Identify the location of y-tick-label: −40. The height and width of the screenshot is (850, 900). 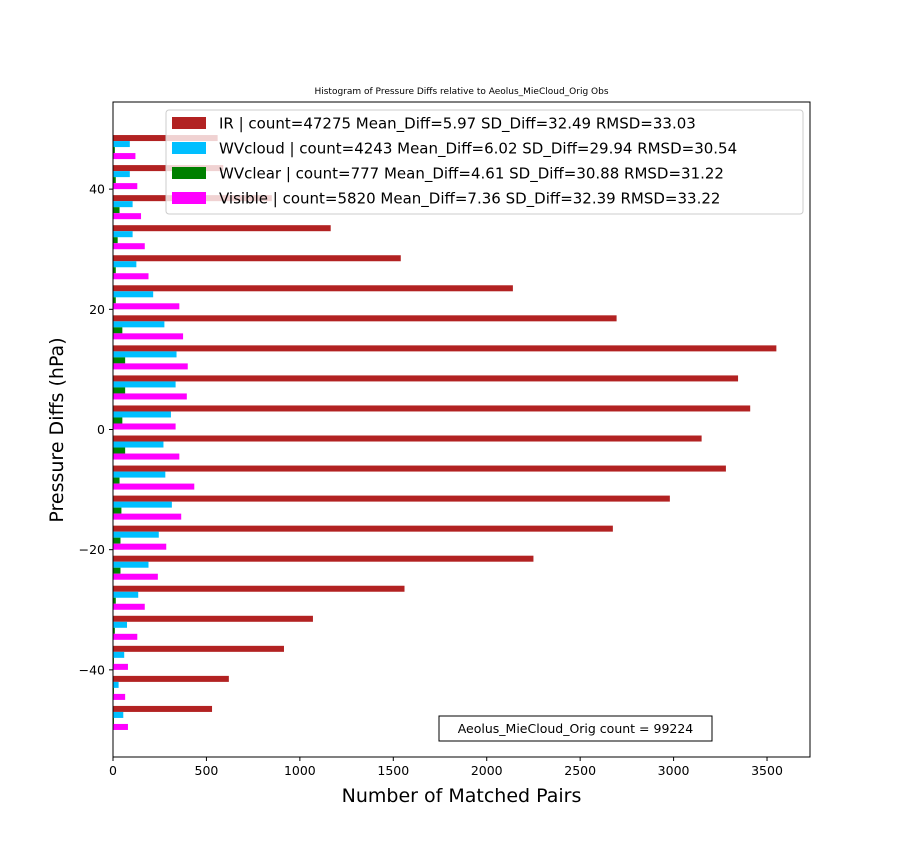
(92, 669).